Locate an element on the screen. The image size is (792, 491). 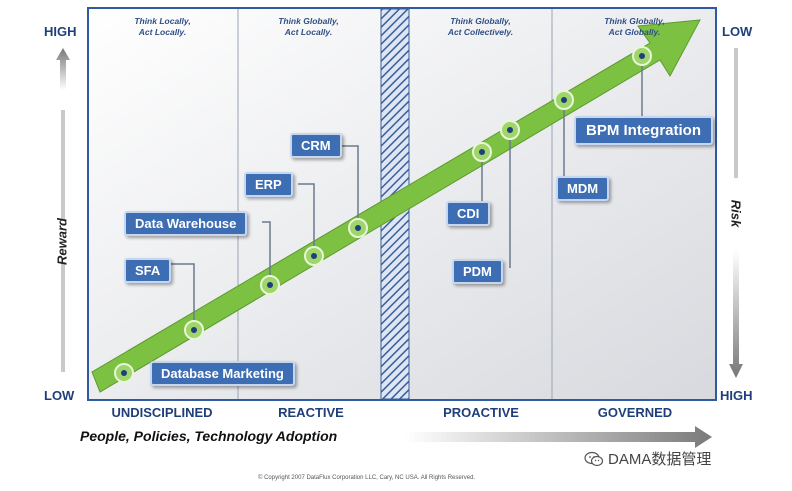
stage-label: UNDISCIPLINED is located at coordinates (162, 412).